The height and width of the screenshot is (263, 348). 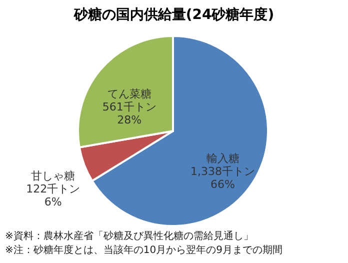 What do you see at coordinates (143, 250) in the screenshot?
I see `text: ※注：砂糖年度とは、当該年の10月から翌年の9月までの期間` at bounding box center [143, 250].